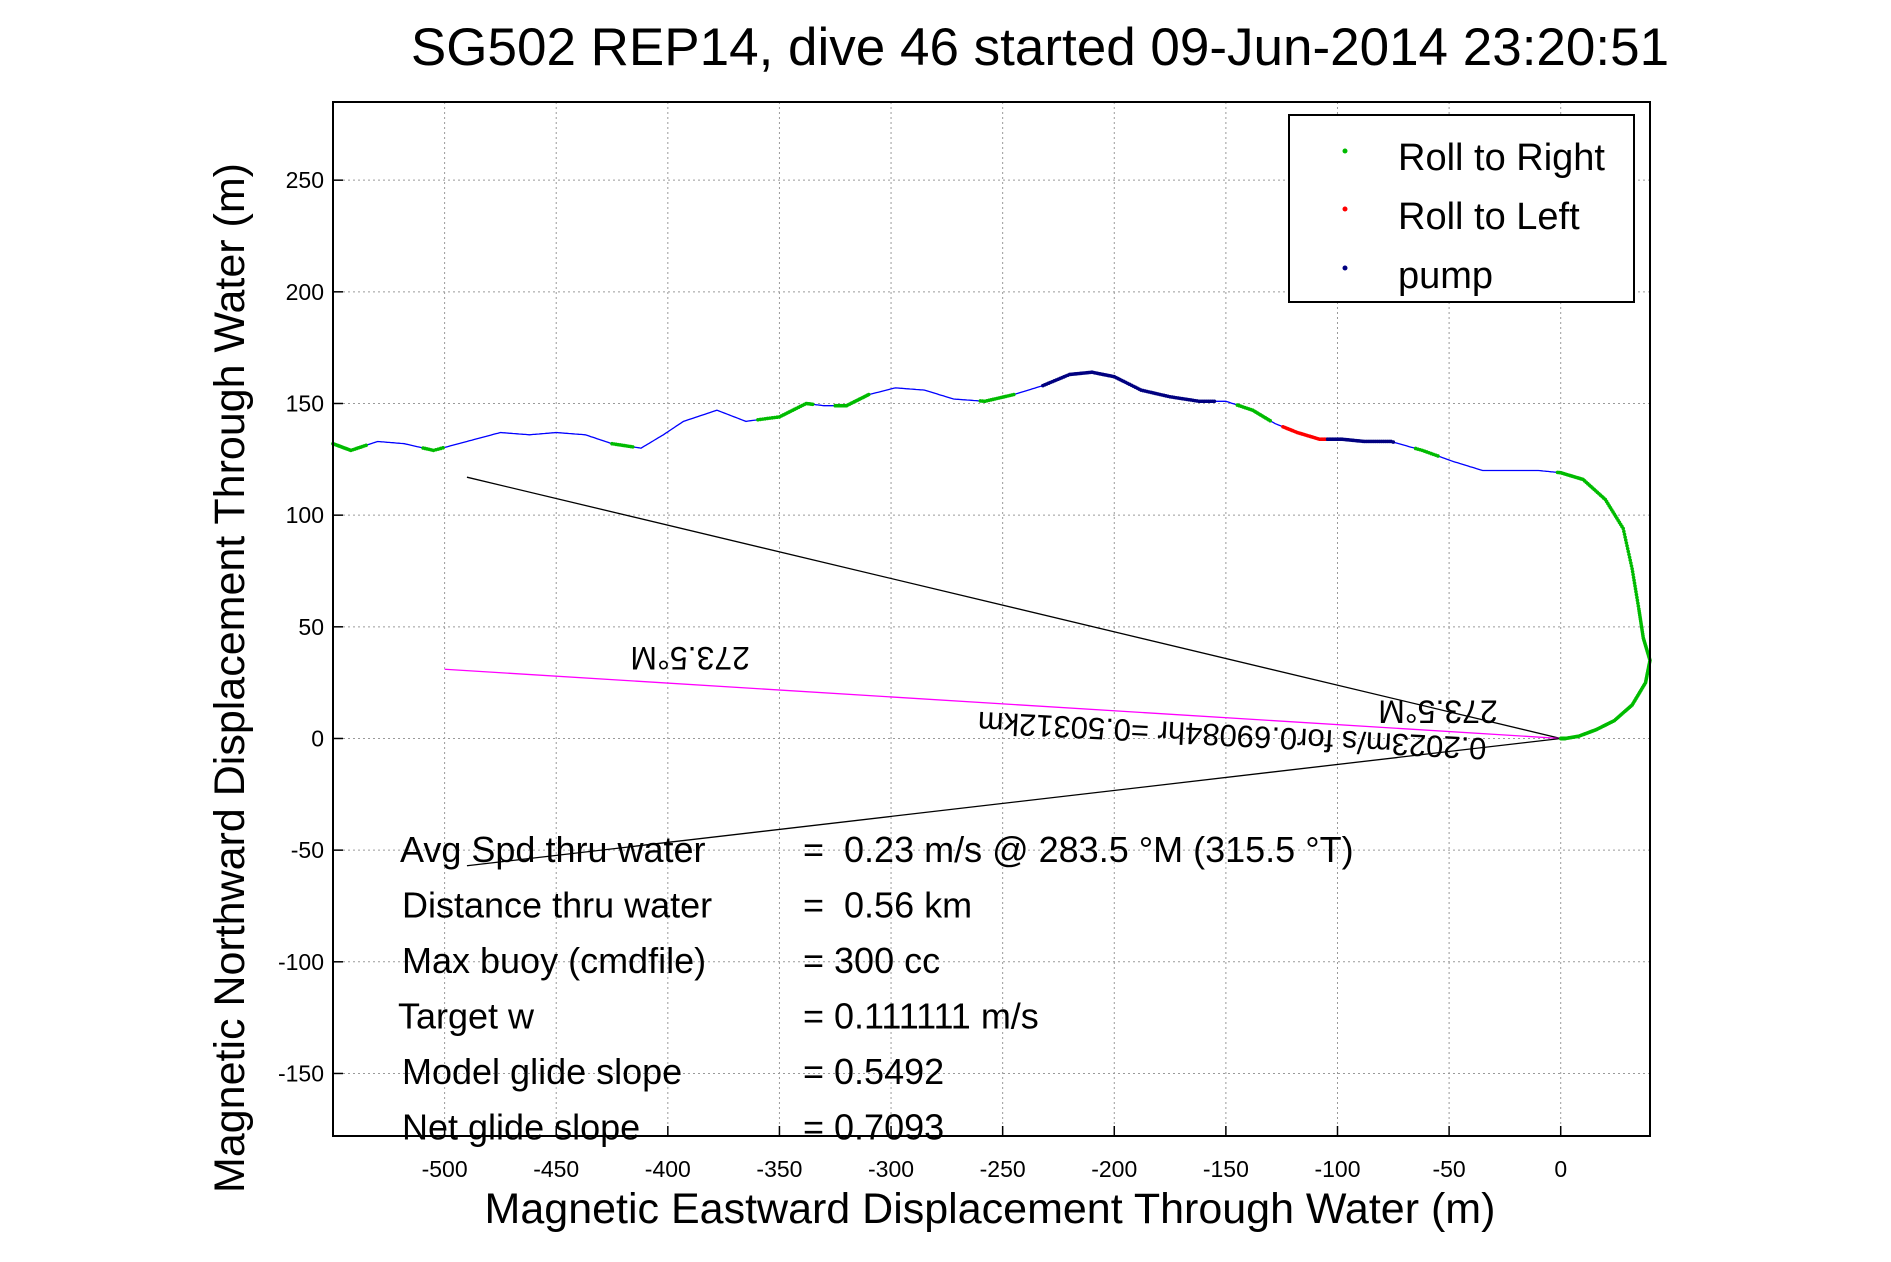 This screenshot has width=1891, height=1262. What do you see at coordinates (305, 403) in the screenshot?
I see `y-tick-label: 150` at bounding box center [305, 403].